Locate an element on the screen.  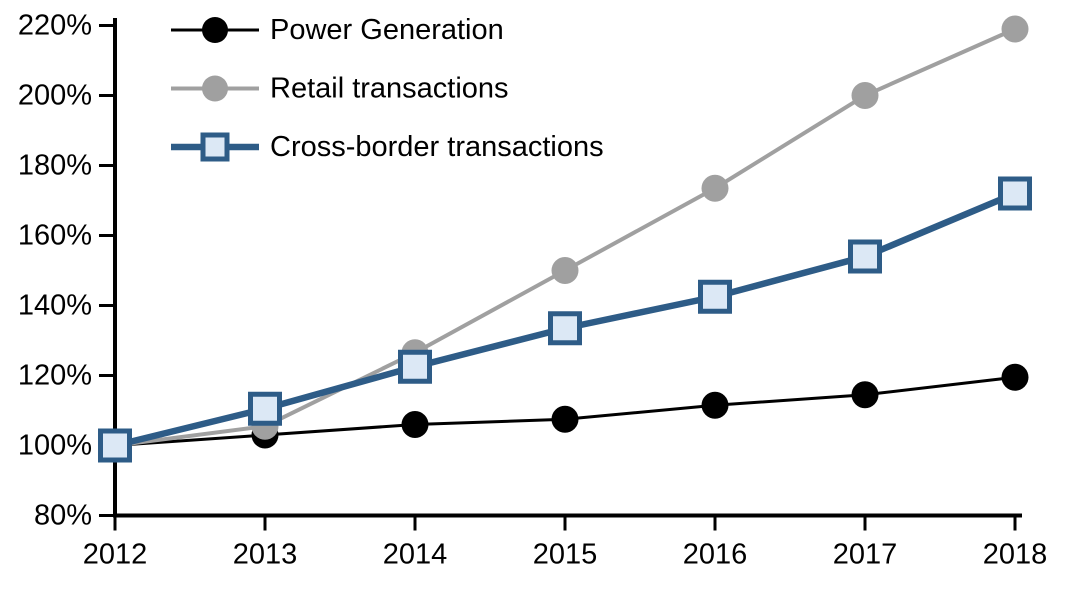
x-axis-tick-label: 2014 is located at coordinates (415, 555).